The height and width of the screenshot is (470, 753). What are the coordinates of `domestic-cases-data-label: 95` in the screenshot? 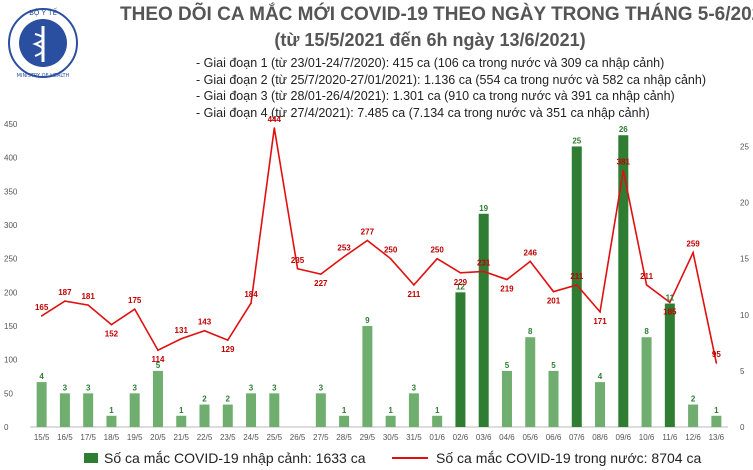 It's located at (716, 354).